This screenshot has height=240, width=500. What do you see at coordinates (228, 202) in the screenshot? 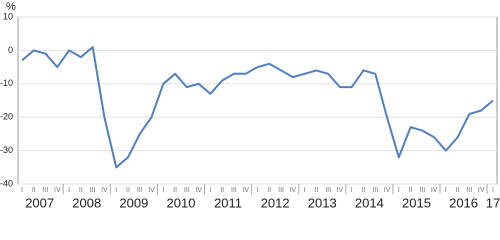
I see `year-label: 2011` at bounding box center [228, 202].